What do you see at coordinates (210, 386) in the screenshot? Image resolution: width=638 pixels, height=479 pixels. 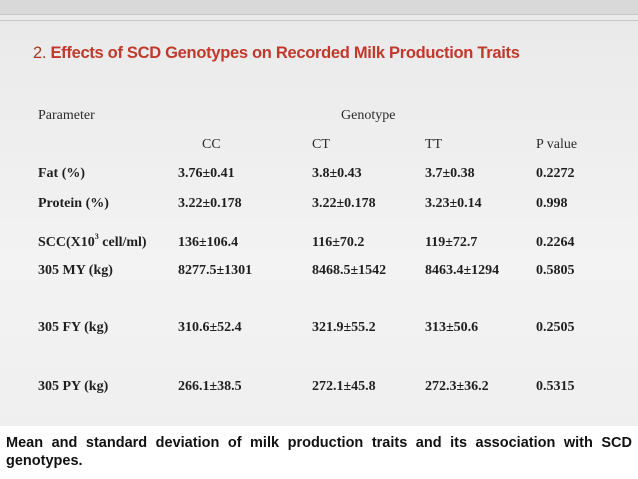 I see `table-cell: 266.1±38.5` at bounding box center [210, 386].